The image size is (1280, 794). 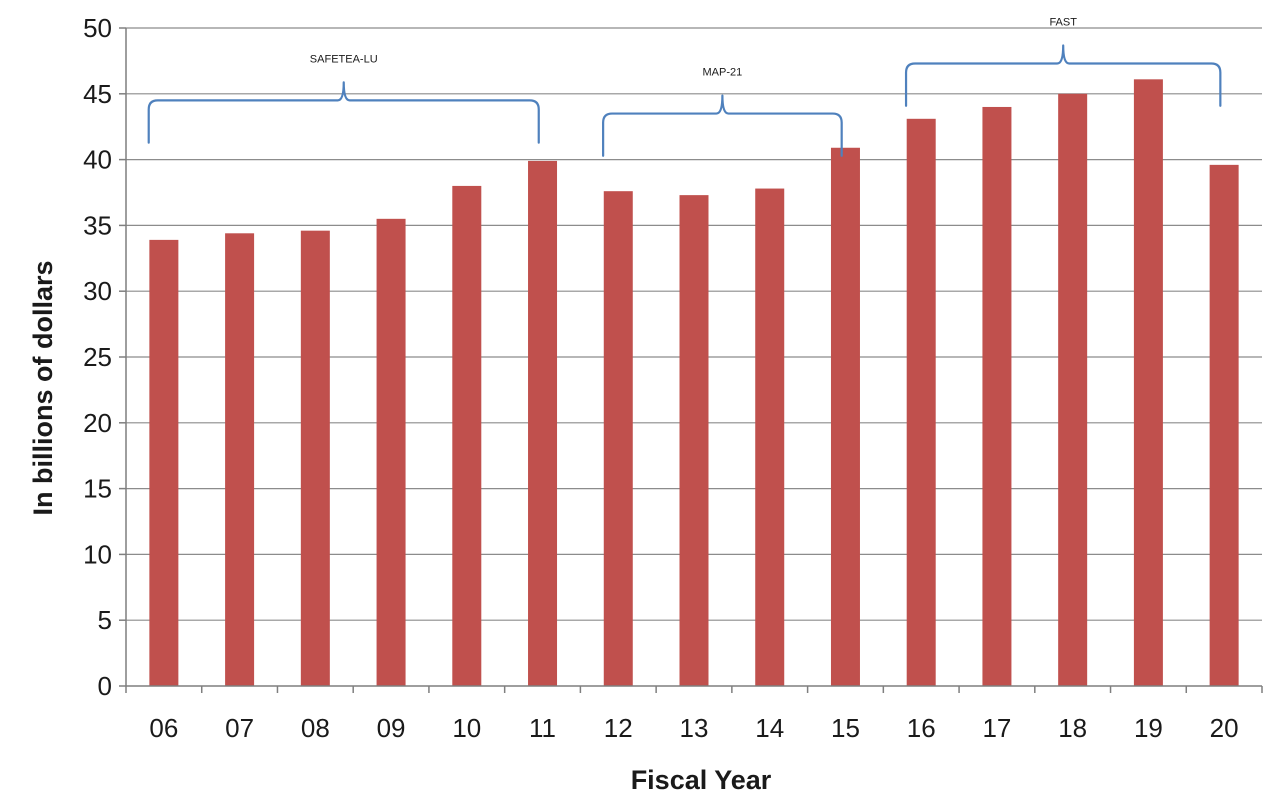 I want to click on y-tick-label: 0, so click(x=105, y=686).